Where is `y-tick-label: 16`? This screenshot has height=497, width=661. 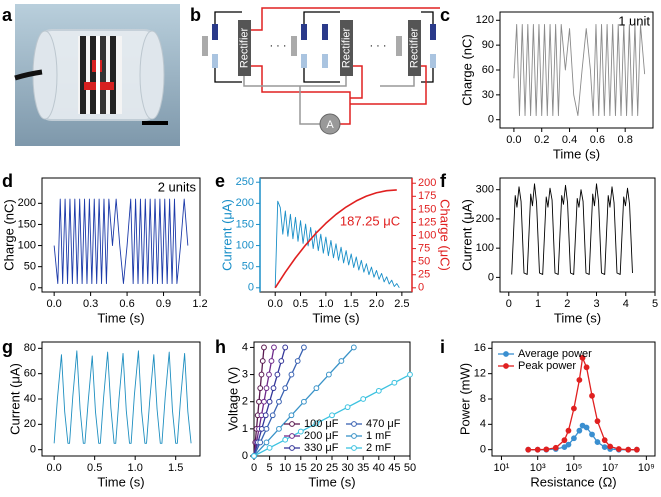
y-tick-label: 16 is located at coordinates (480, 348).